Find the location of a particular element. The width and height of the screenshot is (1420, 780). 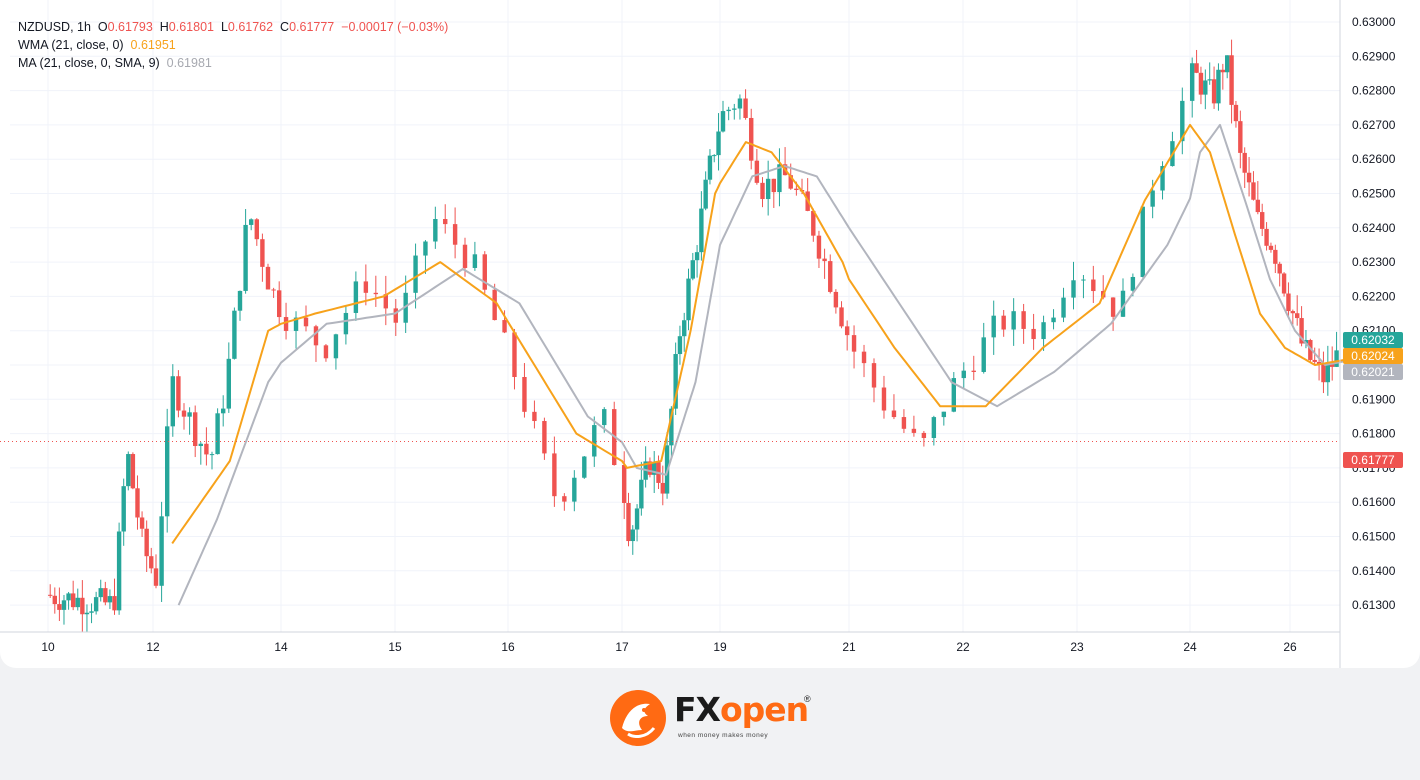

wma-row: WMA (21, close, 0) 0.61951 is located at coordinates (233, 45).